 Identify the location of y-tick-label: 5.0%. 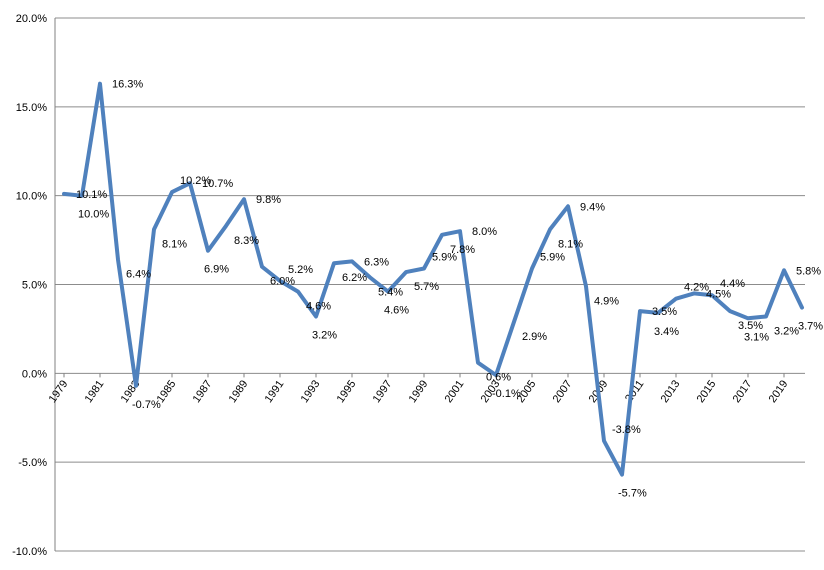
(34, 286).